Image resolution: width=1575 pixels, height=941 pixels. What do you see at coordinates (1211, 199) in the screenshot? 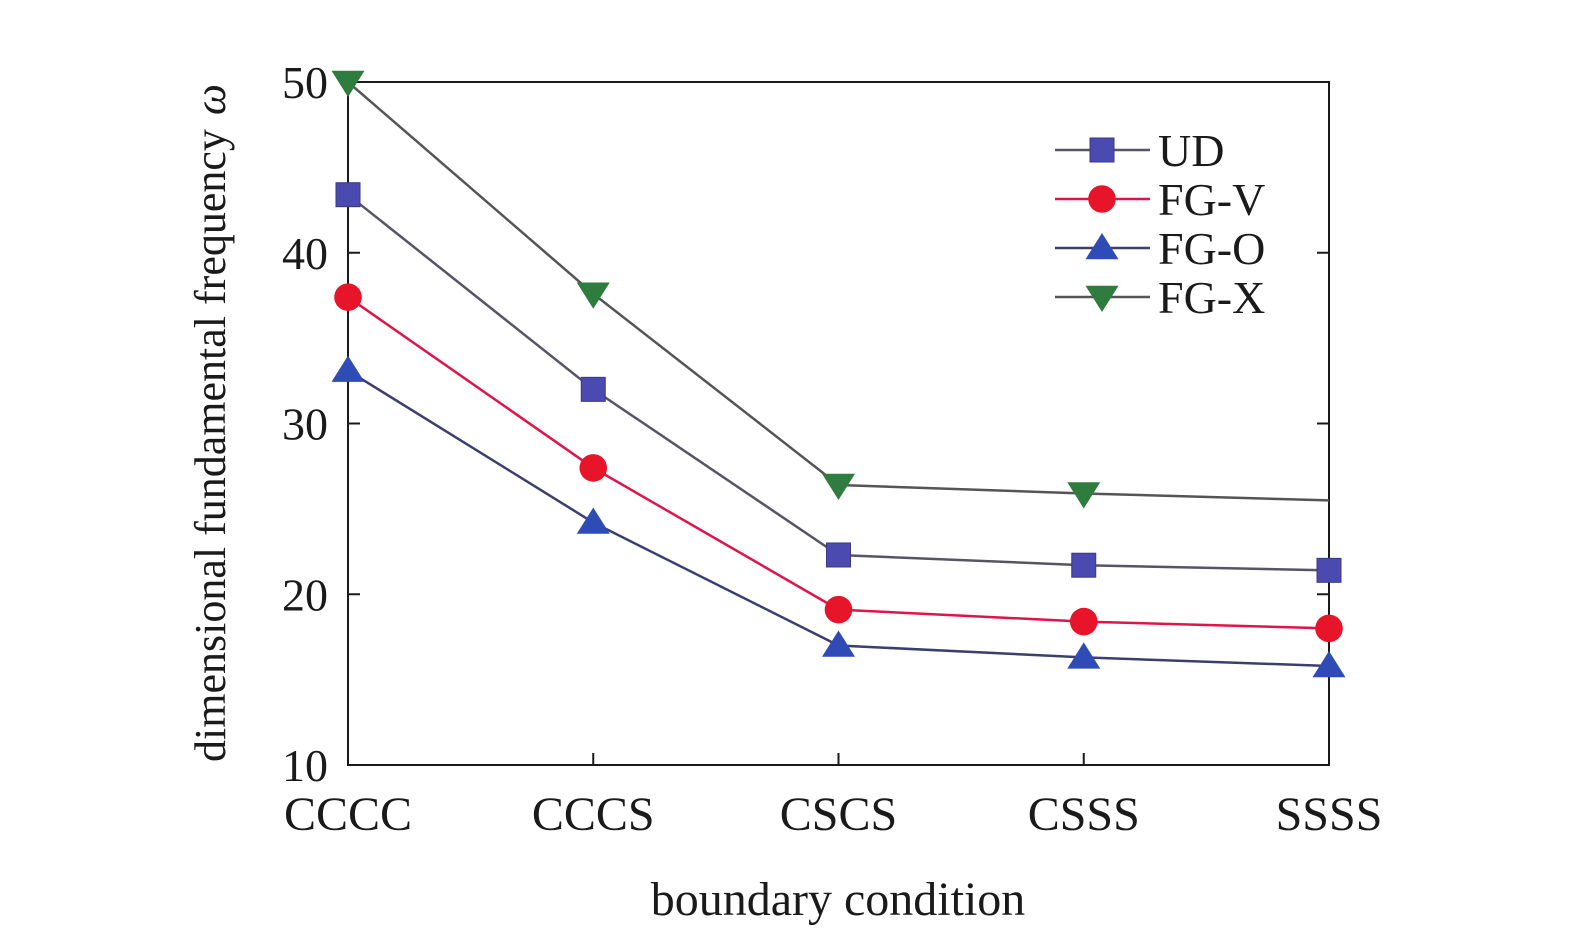
I see `legend-label: FG-V` at bounding box center [1211, 199].